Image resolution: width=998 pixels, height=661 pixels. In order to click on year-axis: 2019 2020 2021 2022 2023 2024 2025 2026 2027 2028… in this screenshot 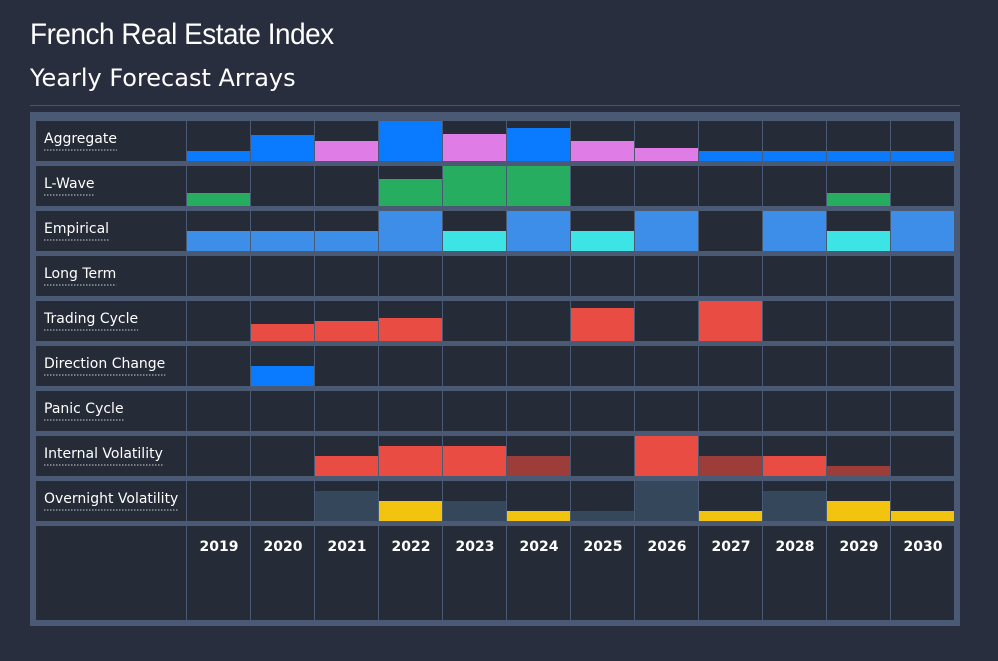, I will do `click(495, 573)`.